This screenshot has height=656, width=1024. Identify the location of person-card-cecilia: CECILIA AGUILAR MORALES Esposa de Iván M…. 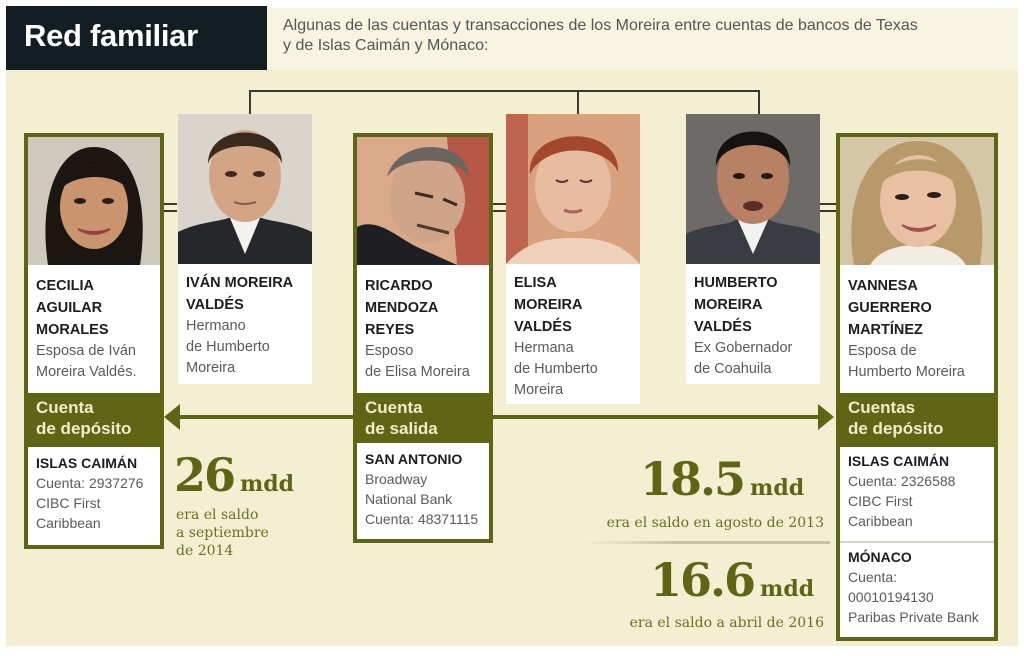
(94, 265).